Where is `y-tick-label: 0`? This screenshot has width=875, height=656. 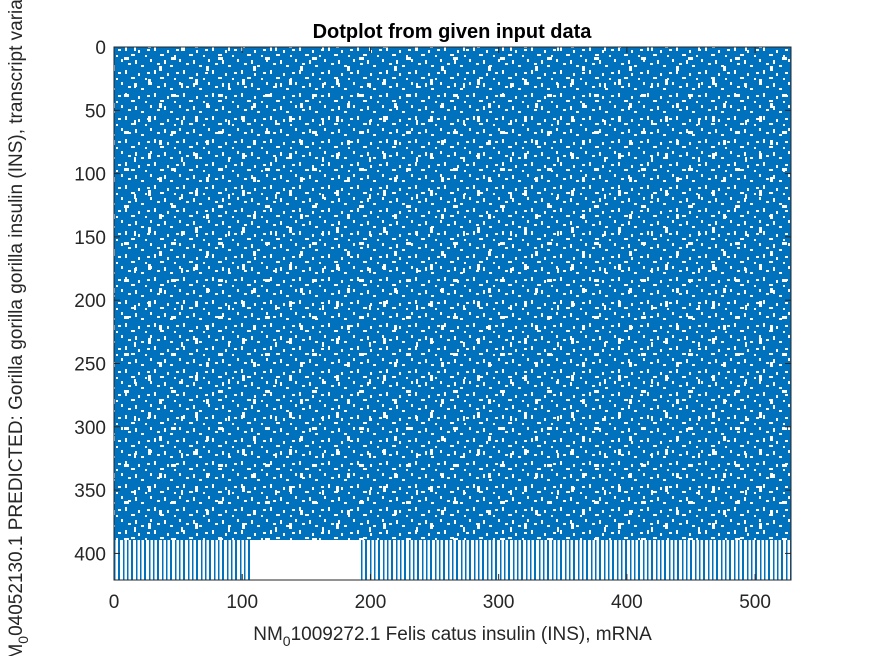 y-tick-label: 0 is located at coordinates (100, 48).